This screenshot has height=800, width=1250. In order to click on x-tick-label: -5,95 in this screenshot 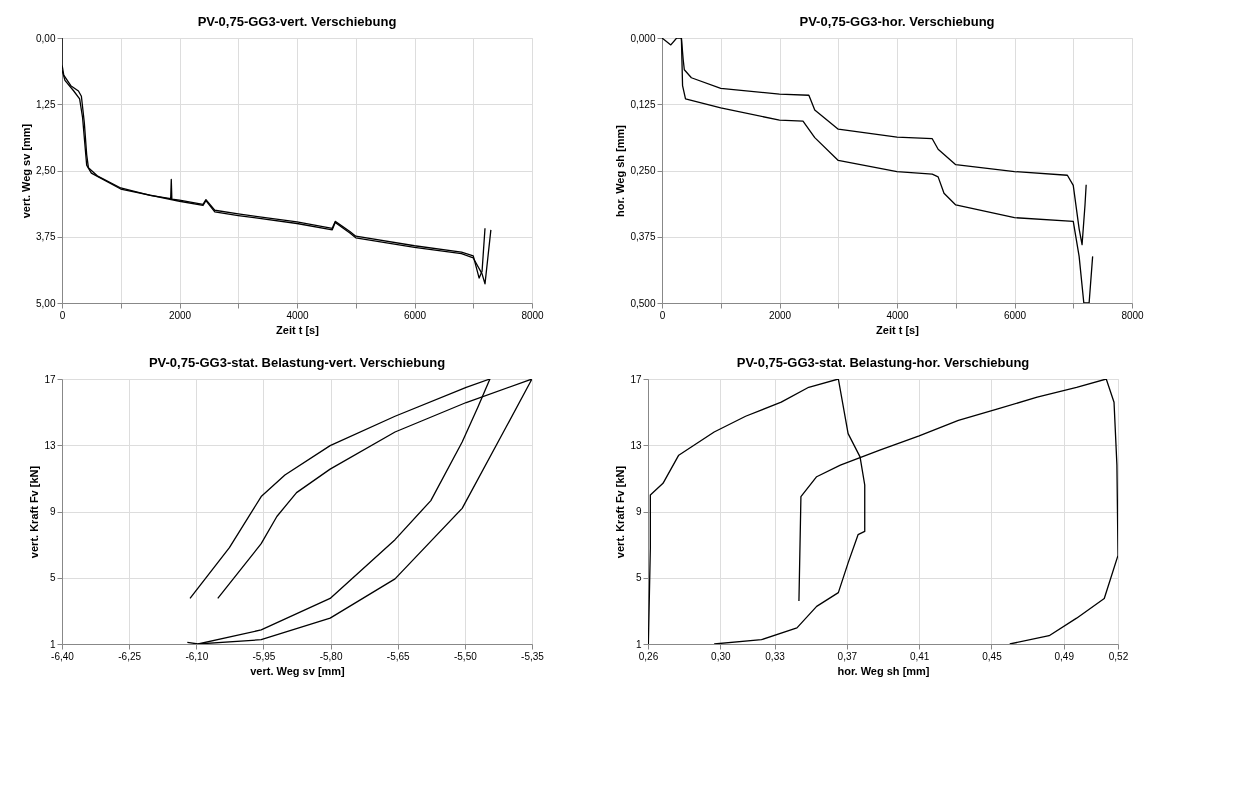, I will do `click(264, 656)`.